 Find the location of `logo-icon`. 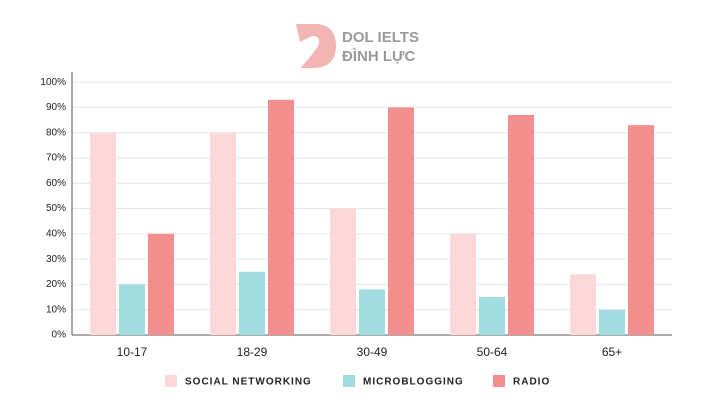

logo-icon is located at coordinates (316, 46).